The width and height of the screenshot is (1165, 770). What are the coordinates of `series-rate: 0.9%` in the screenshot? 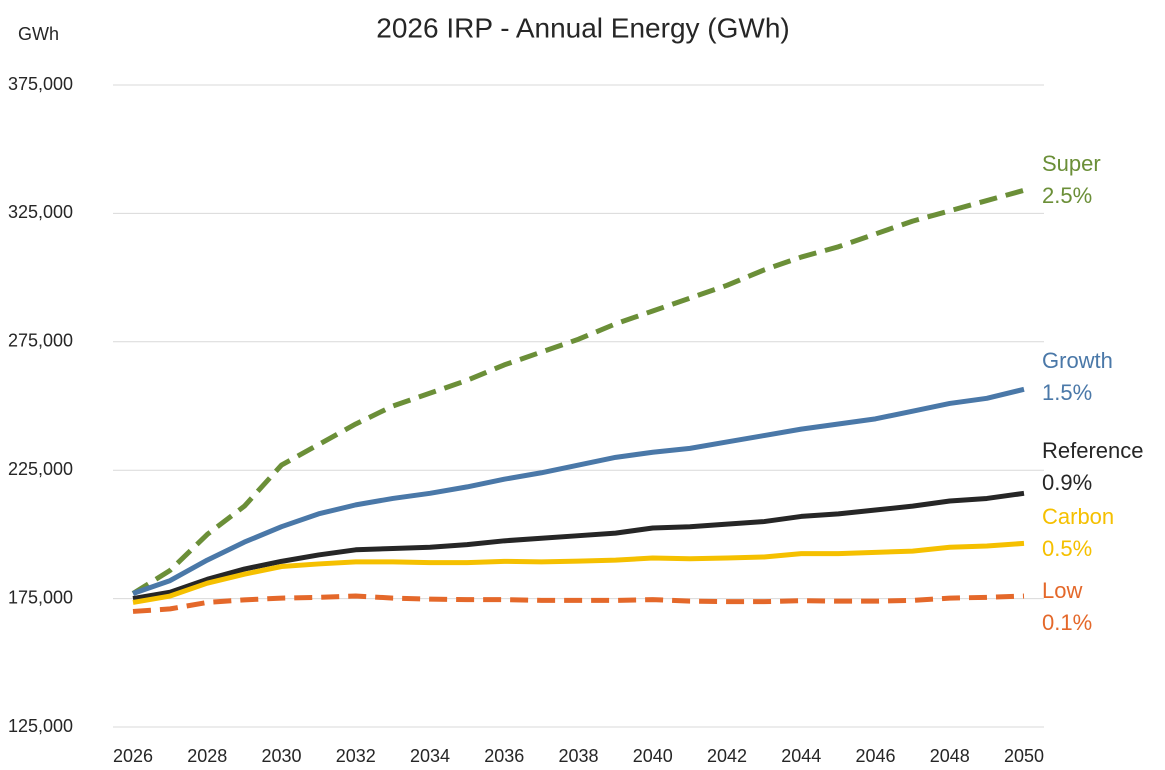 It's located at (1067, 482).